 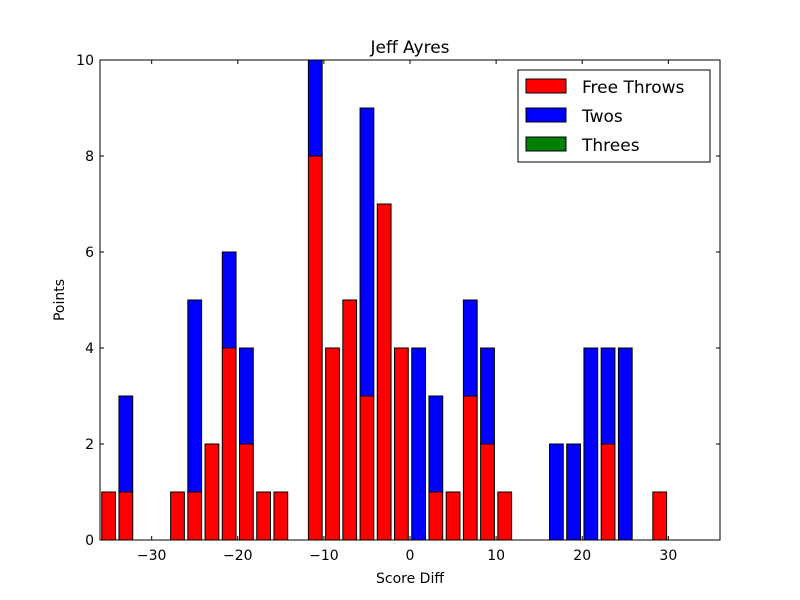 What do you see at coordinates (85, 61) in the screenshot?
I see `y-tick-label: 10` at bounding box center [85, 61].